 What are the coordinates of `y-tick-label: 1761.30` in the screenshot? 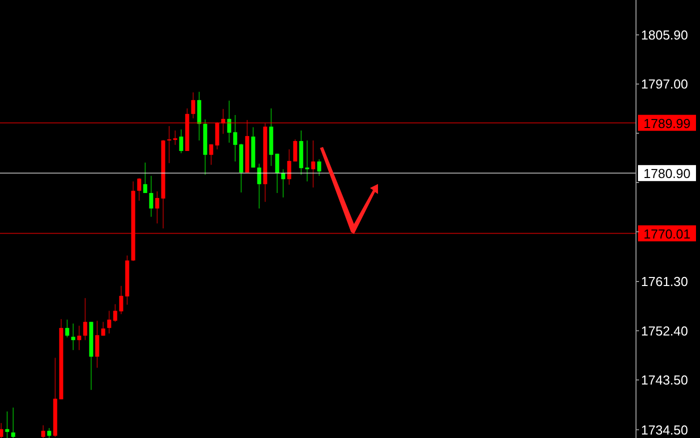 It's located at (664, 282).